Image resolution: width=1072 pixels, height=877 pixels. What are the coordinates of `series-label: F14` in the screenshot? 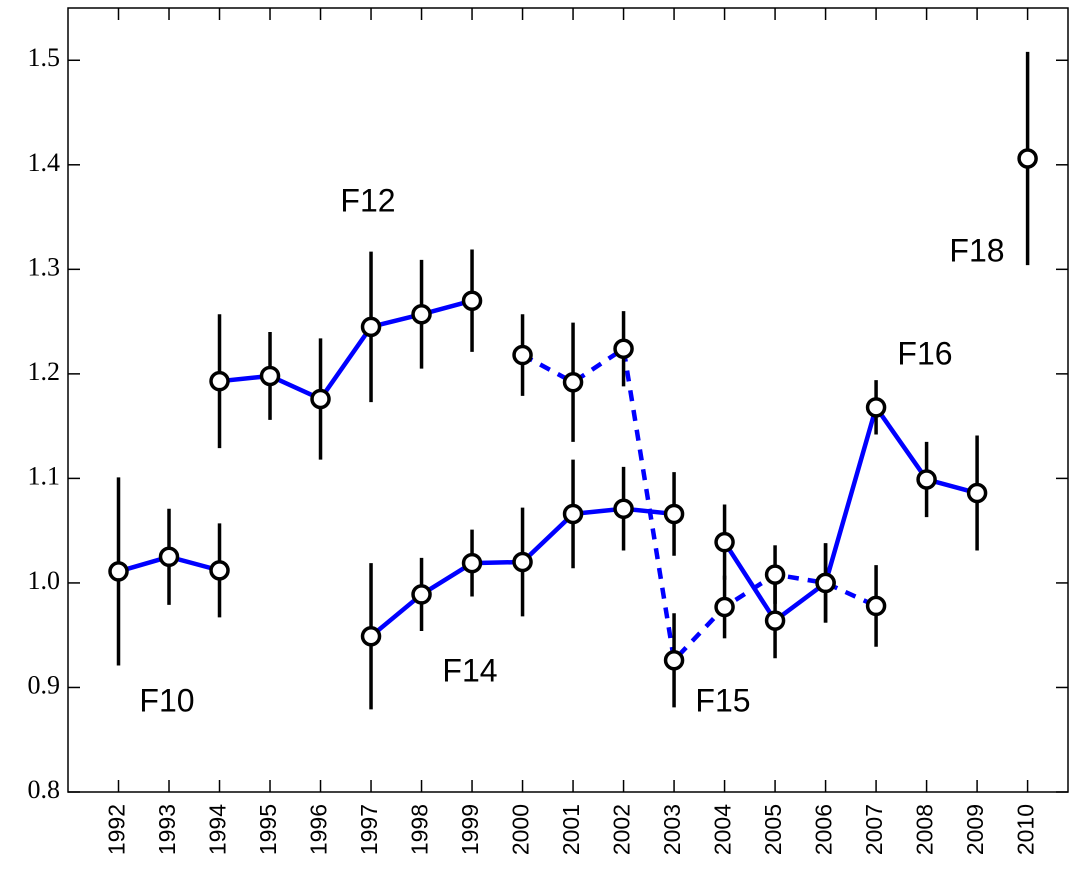 It's located at (469, 670).